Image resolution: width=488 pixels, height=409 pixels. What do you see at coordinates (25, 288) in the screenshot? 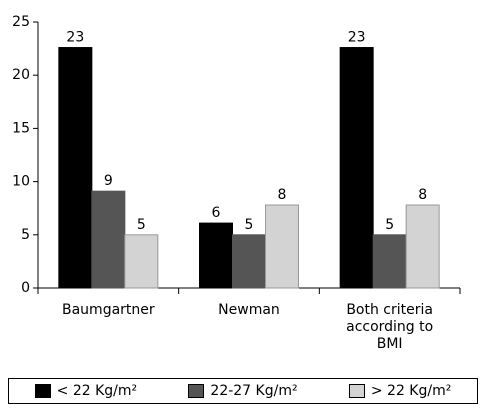
I see `y-tick-label: 0` at bounding box center [25, 288].